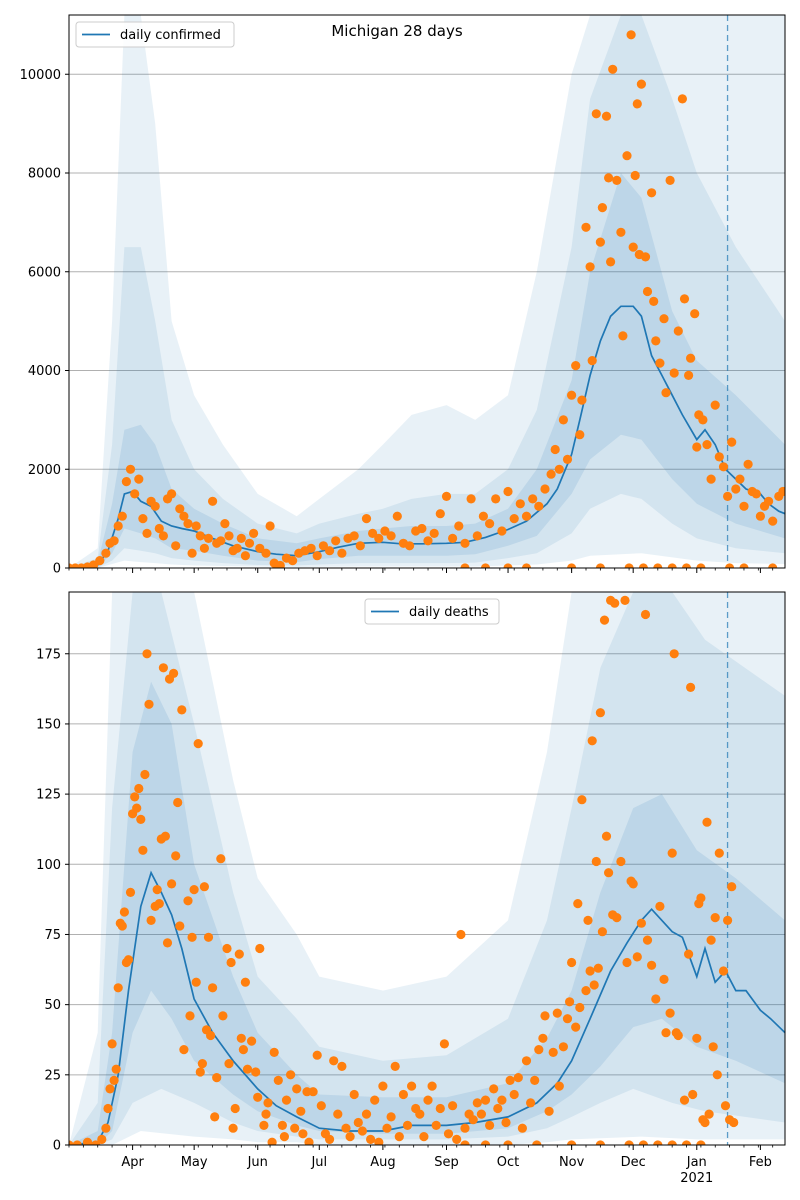 The image size is (800, 1200). I want to click on y-tick-label: 10000, so click(40, 75).